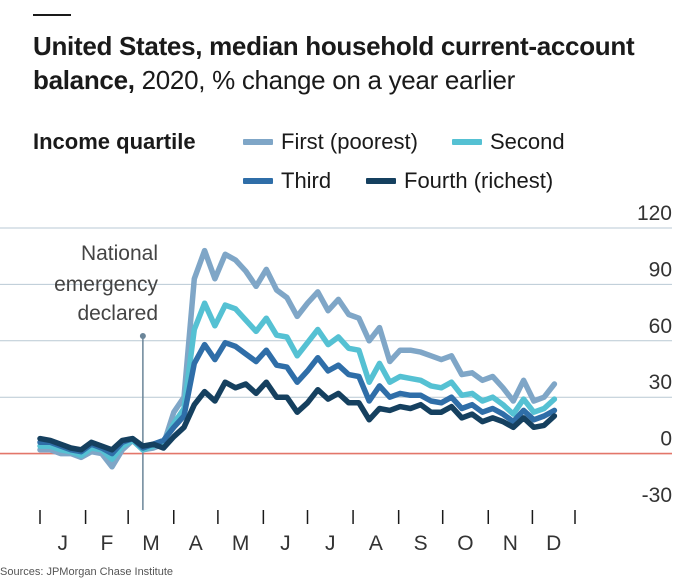 This screenshot has height=578, width=690. I want to click on legend-item-fourth: Fourth (richest), so click(459, 181).